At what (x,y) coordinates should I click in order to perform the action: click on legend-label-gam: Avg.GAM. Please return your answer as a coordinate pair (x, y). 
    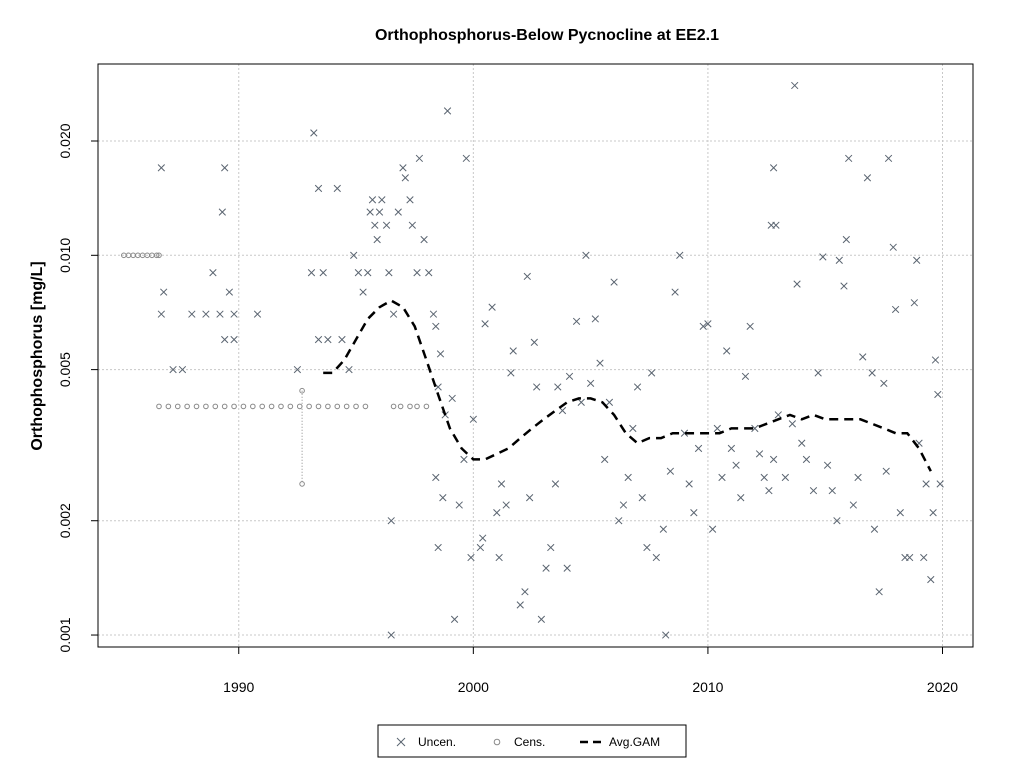
    Looking at the image, I should click on (634, 742).